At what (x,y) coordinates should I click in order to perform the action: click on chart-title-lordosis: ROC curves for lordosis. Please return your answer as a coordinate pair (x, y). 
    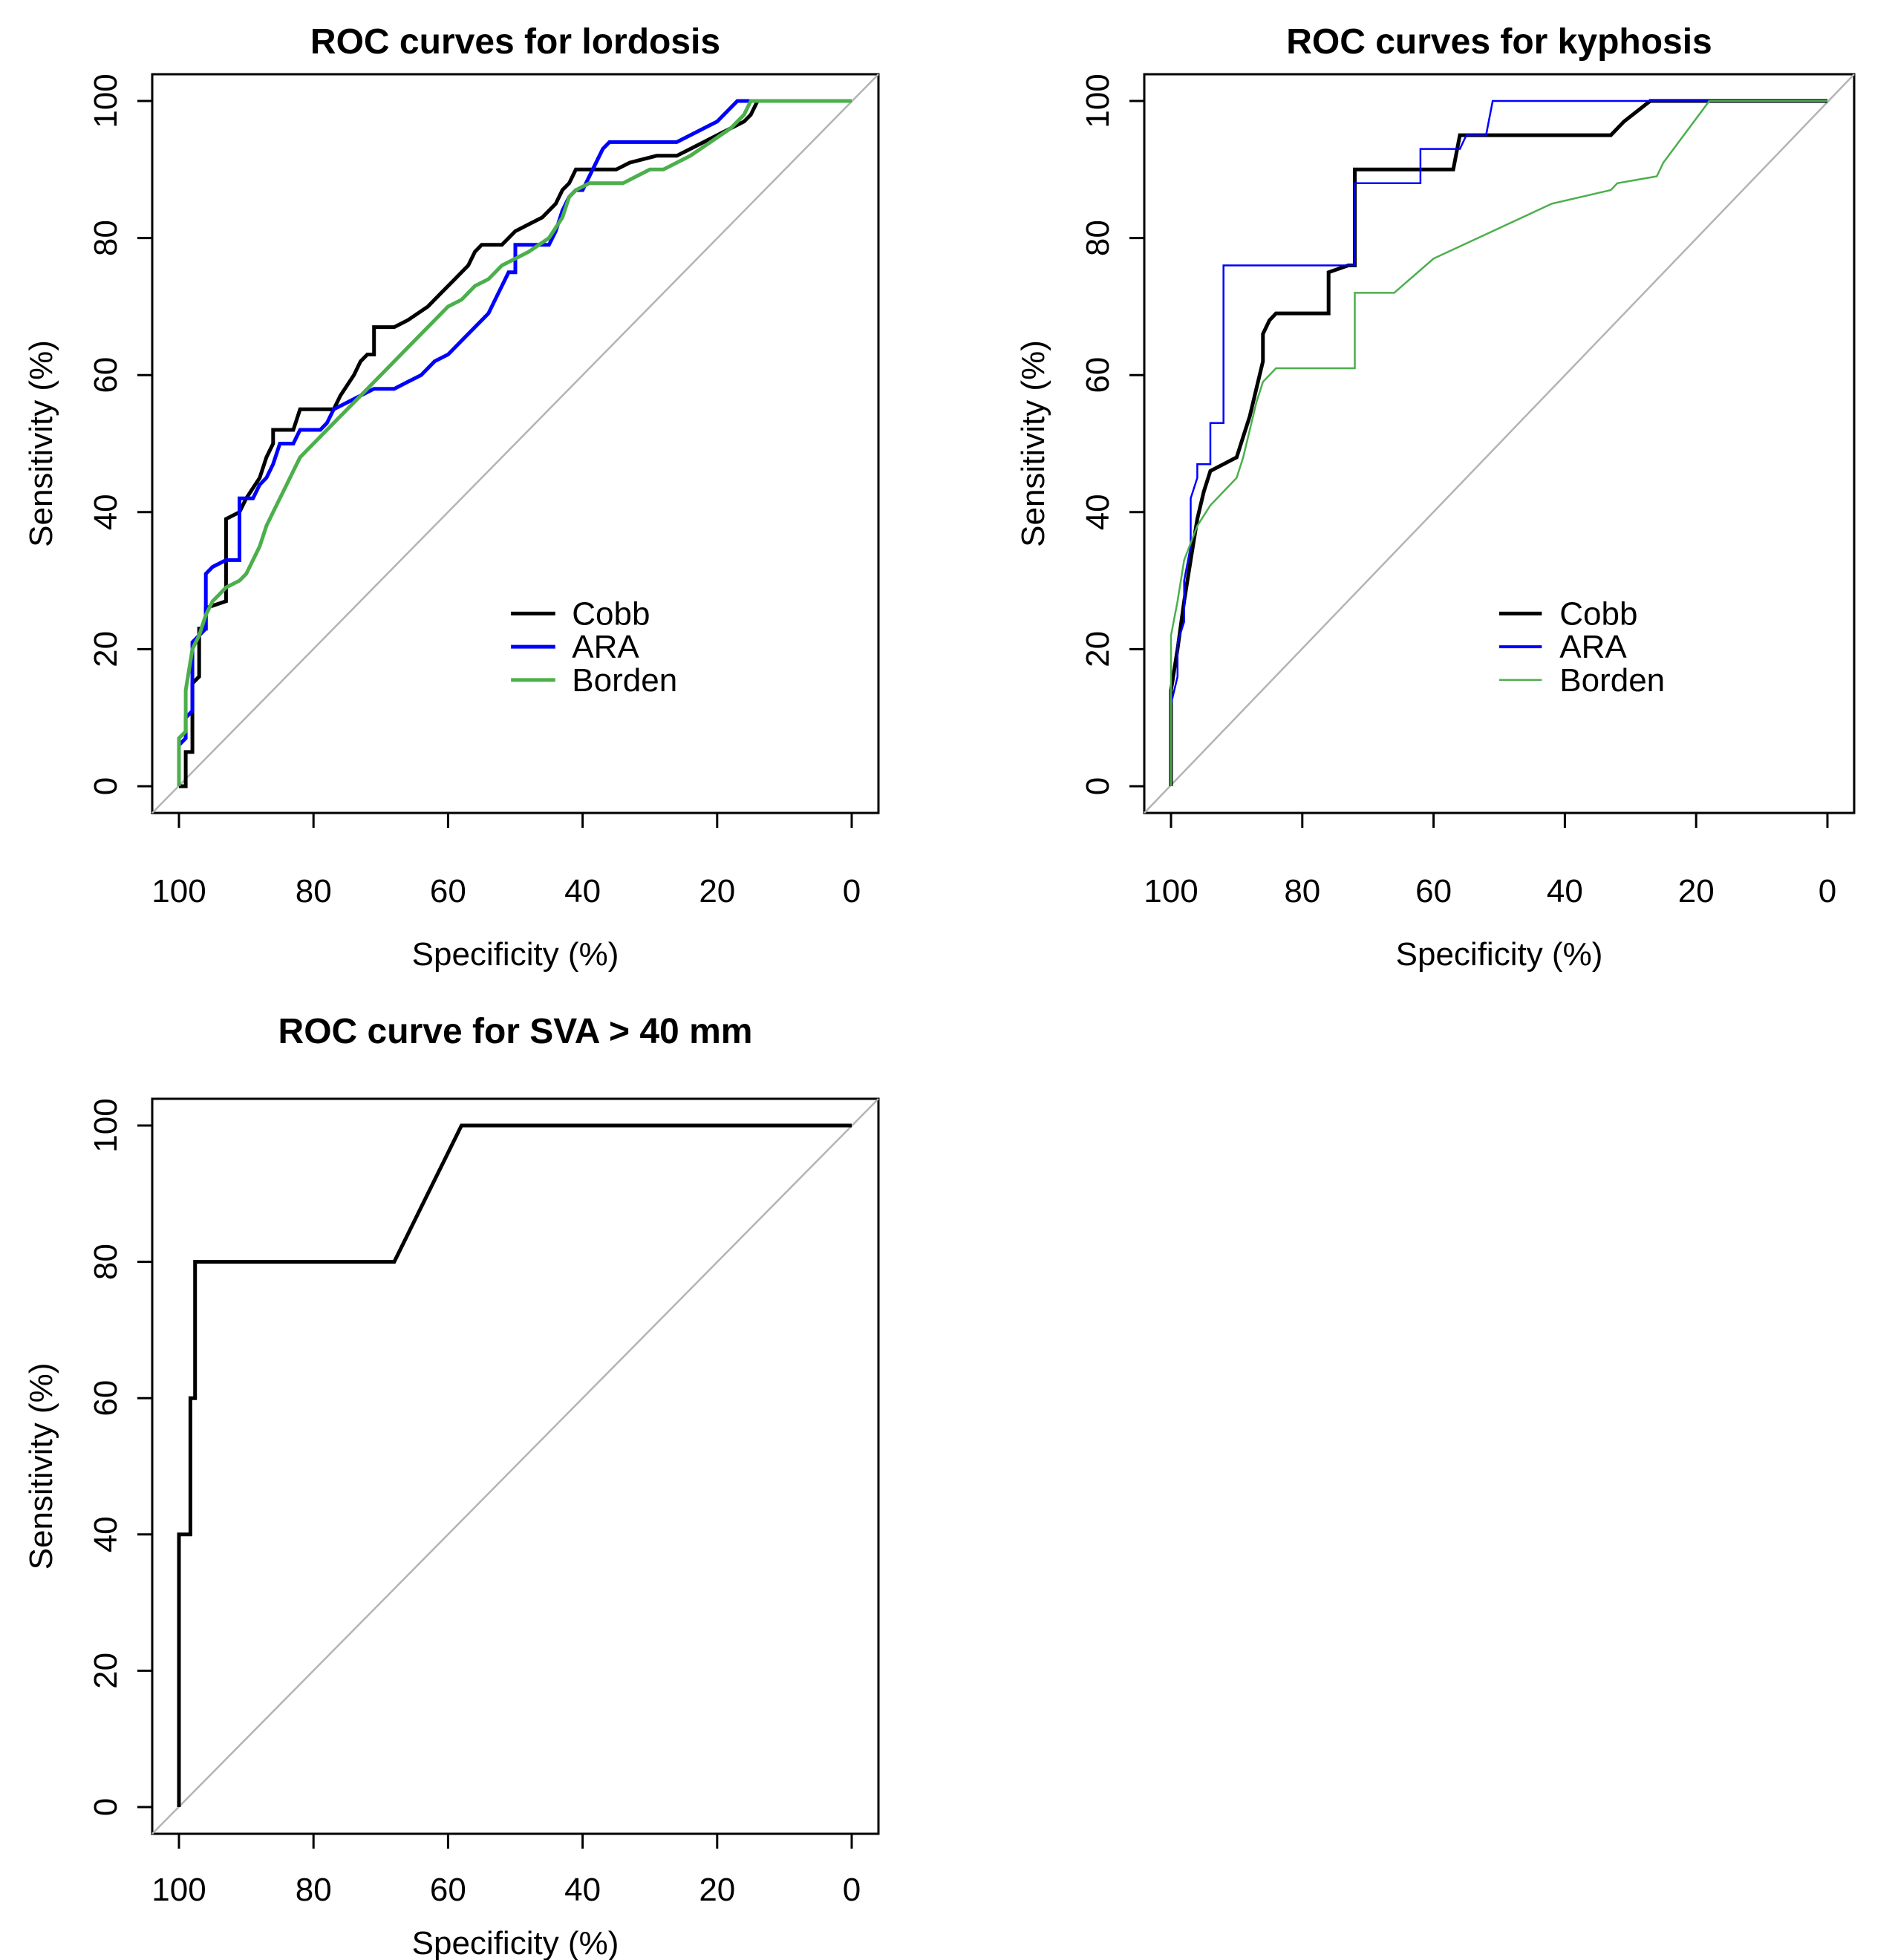
    Looking at the image, I should click on (515, 42).